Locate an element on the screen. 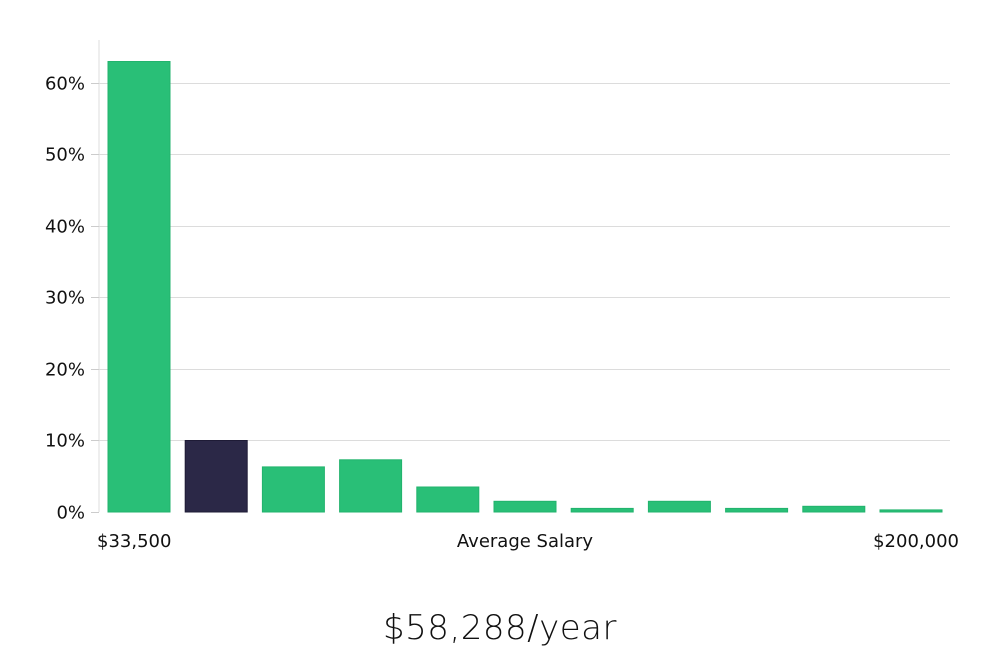 Image resolution: width=1000 pixels, height=660 pixels. y-tick-label: 50% is located at coordinates (65, 155).